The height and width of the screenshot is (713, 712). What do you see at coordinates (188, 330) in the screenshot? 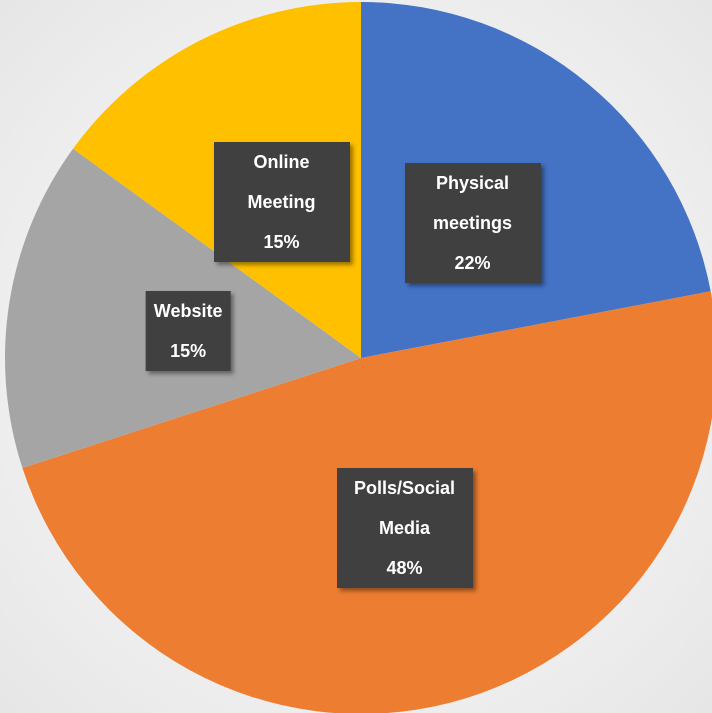
I see `data-label: Website 15%` at bounding box center [188, 330].